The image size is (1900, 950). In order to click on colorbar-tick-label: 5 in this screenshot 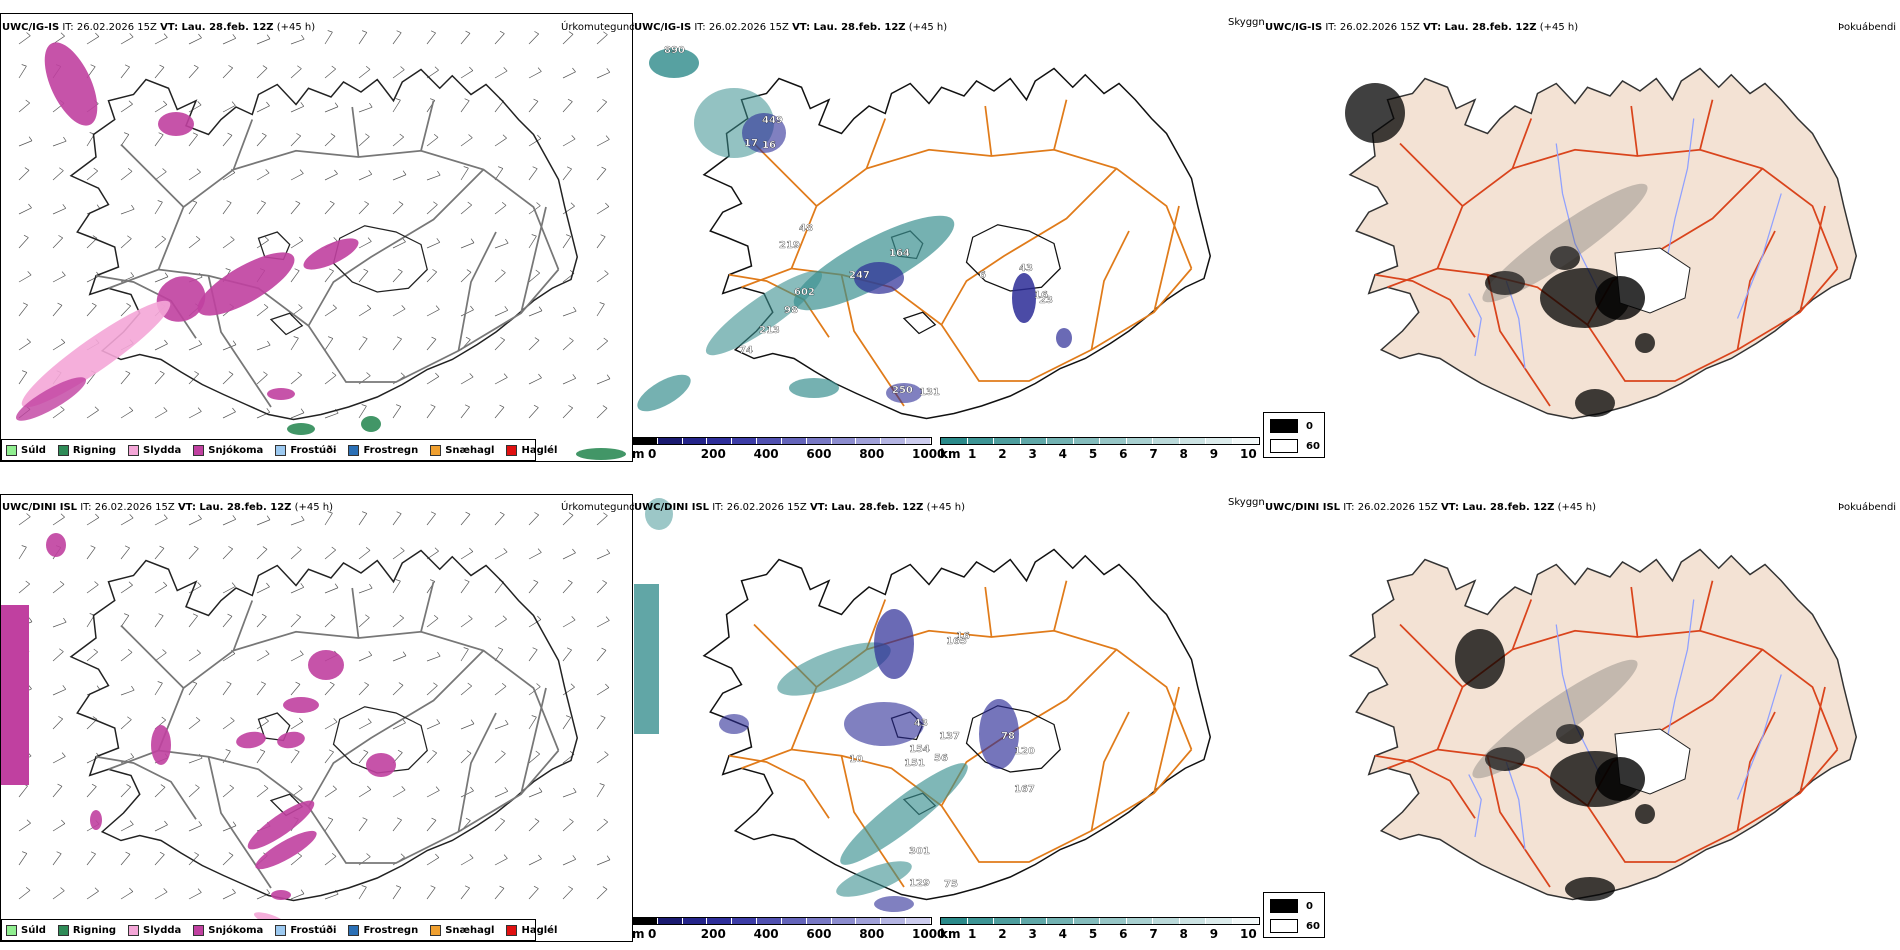, I will do `click(1093, 454)`.